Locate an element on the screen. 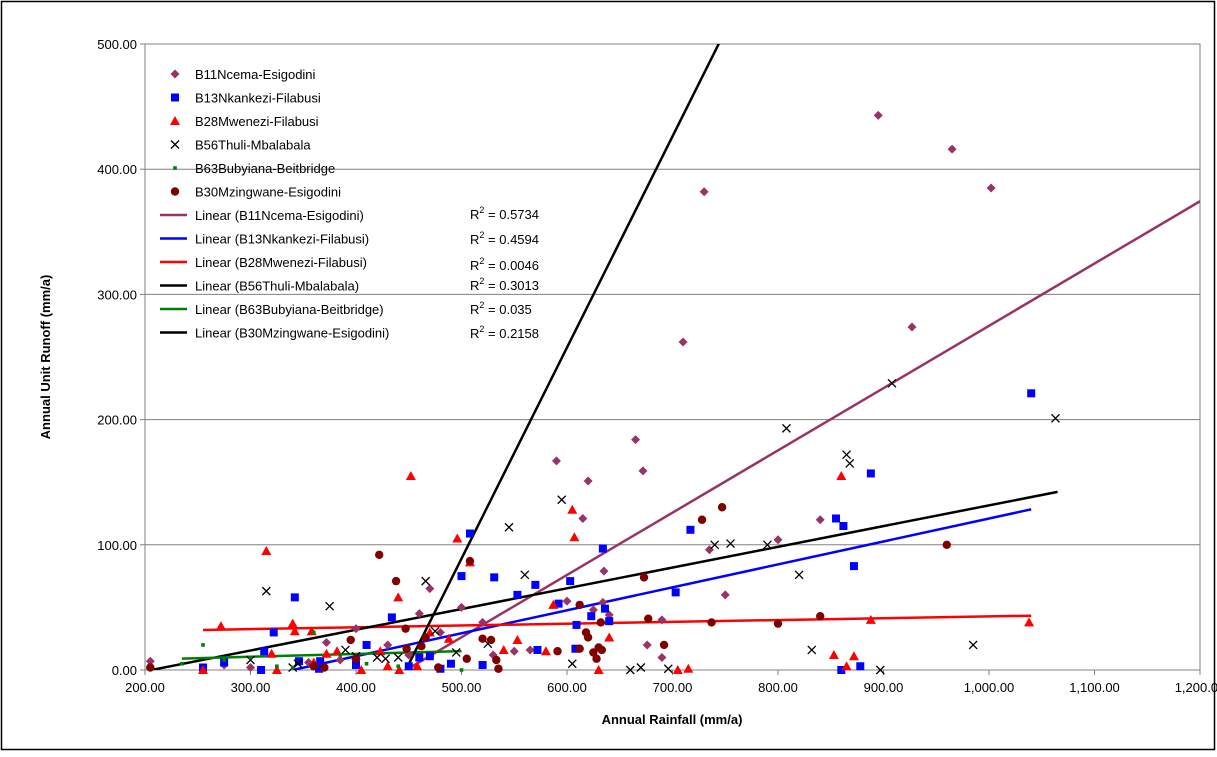 The height and width of the screenshot is (757, 1217). r2-label-0: R2 = 0.5734 is located at coordinates (504, 213).